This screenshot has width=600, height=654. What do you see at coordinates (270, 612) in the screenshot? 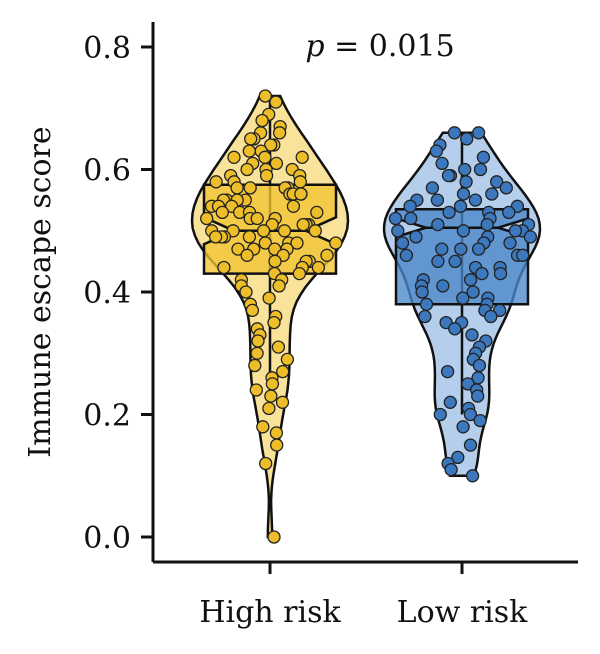
I see `x-tick-label-0: High risk` at bounding box center [270, 612].